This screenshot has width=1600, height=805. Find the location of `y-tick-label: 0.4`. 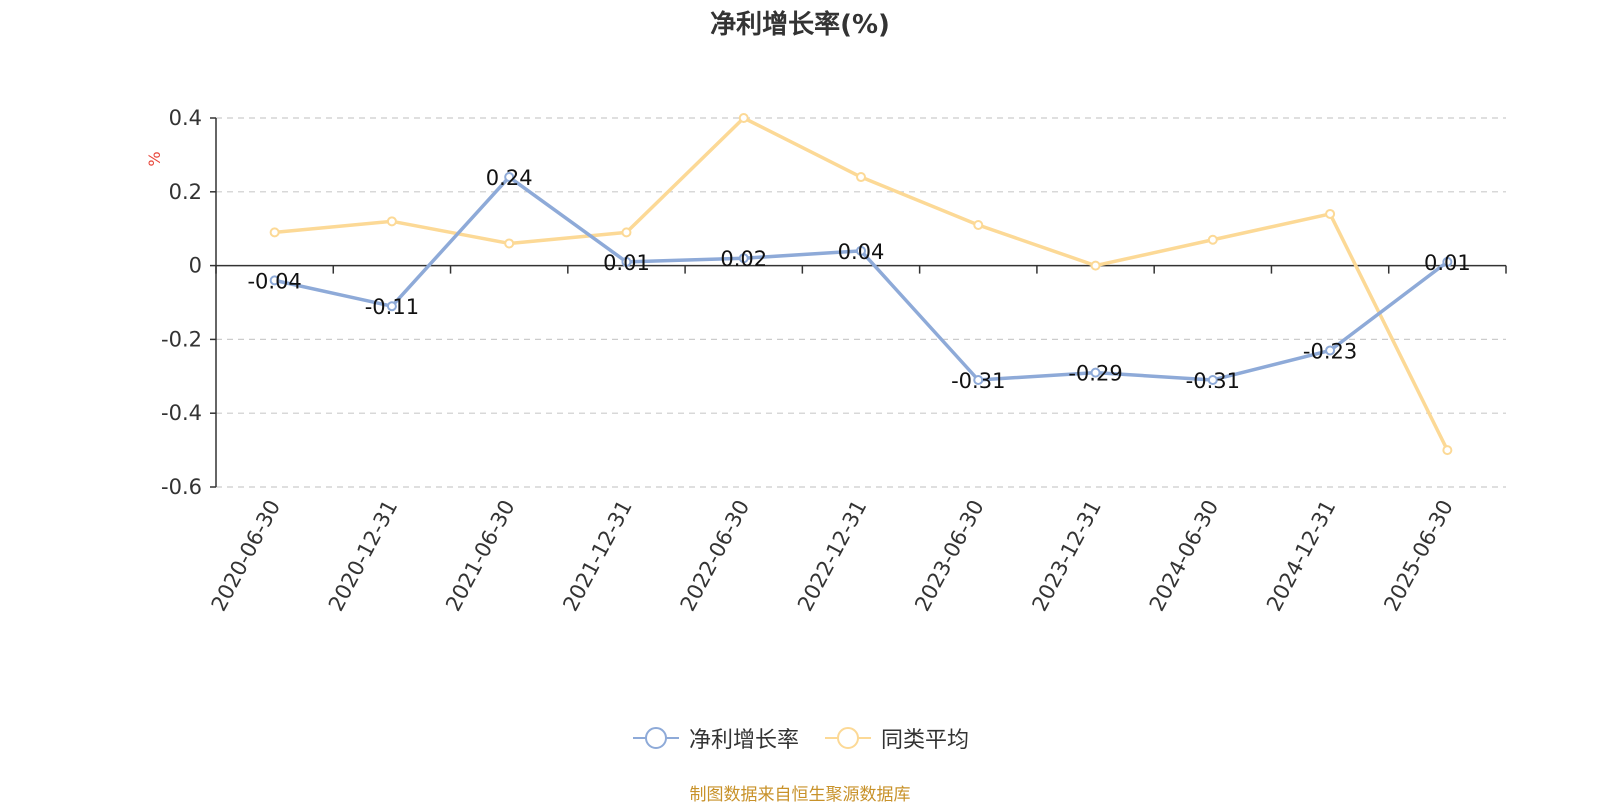

y-tick-label: 0.4 is located at coordinates (185, 118).